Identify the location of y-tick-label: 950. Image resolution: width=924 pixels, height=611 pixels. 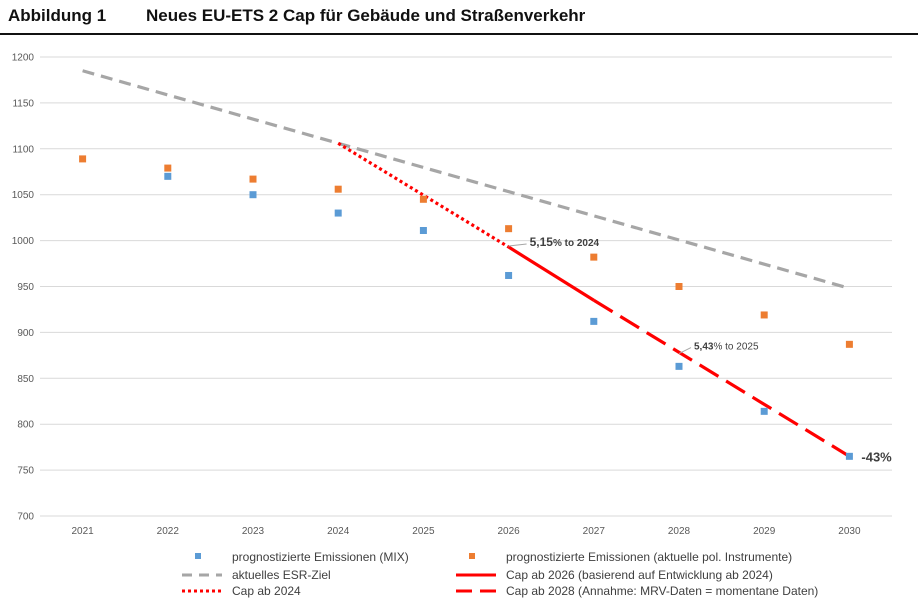
(25, 287).